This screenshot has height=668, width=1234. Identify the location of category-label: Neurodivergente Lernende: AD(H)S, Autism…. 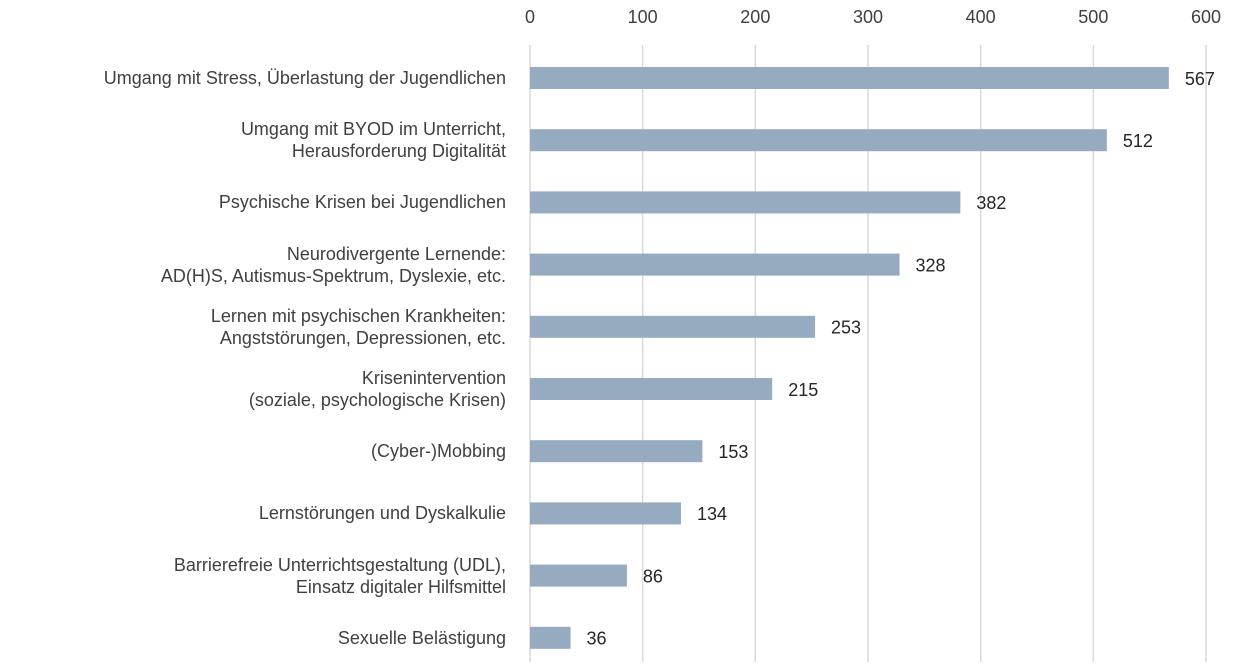
(333, 264).